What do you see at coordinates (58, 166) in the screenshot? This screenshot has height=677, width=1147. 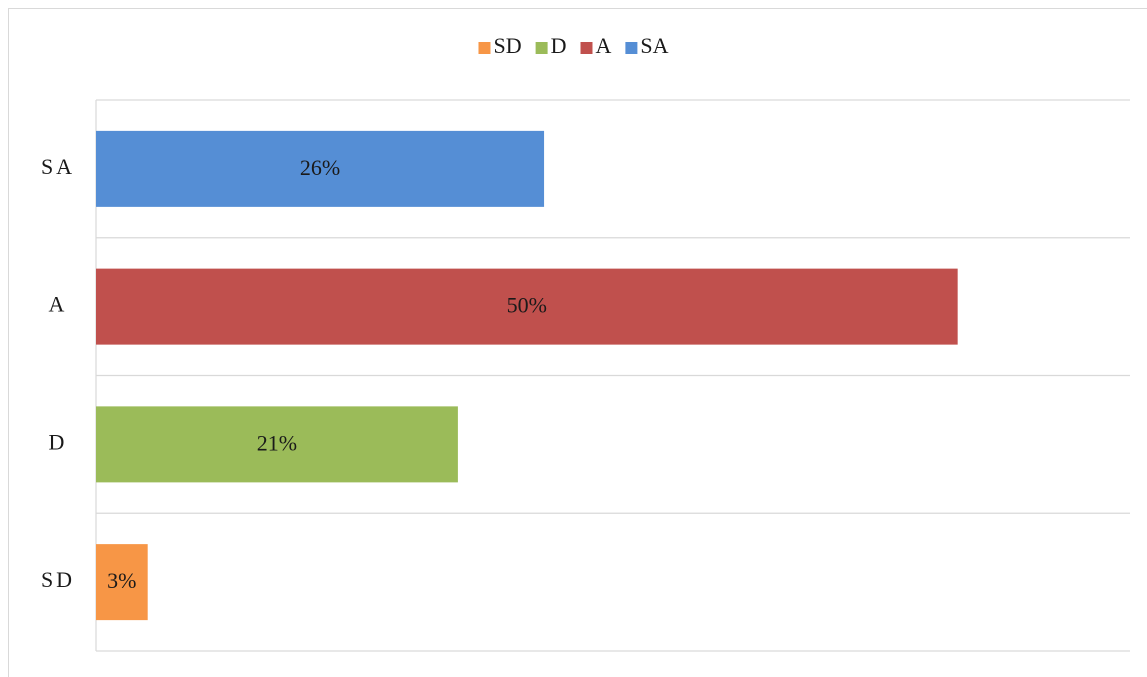 I see `y-tick-label: SA` at bounding box center [58, 166].